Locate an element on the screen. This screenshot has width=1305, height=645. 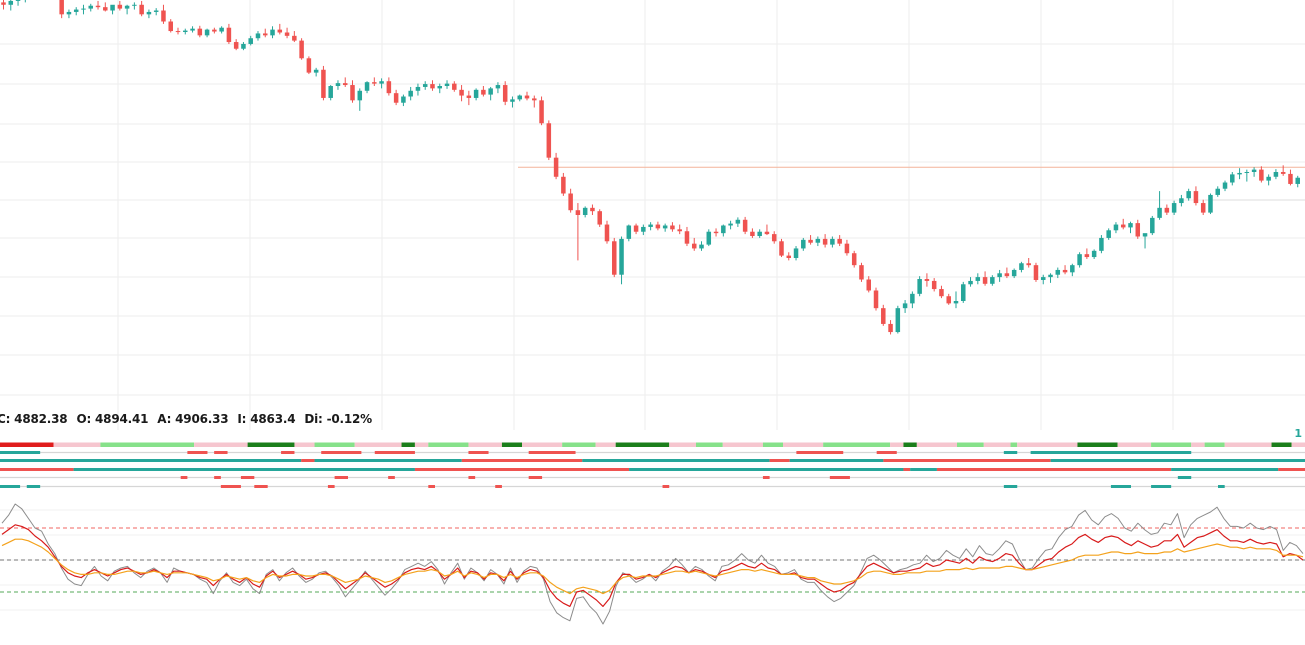
signal-strips-pane is located at coordinates (652, 465).